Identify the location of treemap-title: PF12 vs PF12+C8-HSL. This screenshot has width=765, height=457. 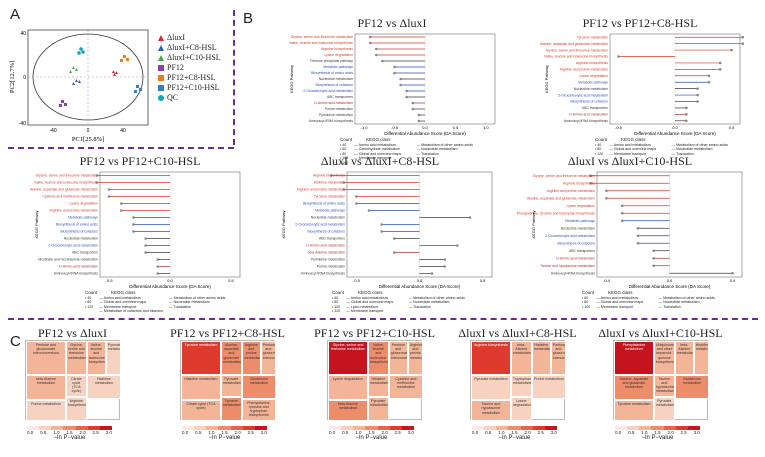
(227, 333).